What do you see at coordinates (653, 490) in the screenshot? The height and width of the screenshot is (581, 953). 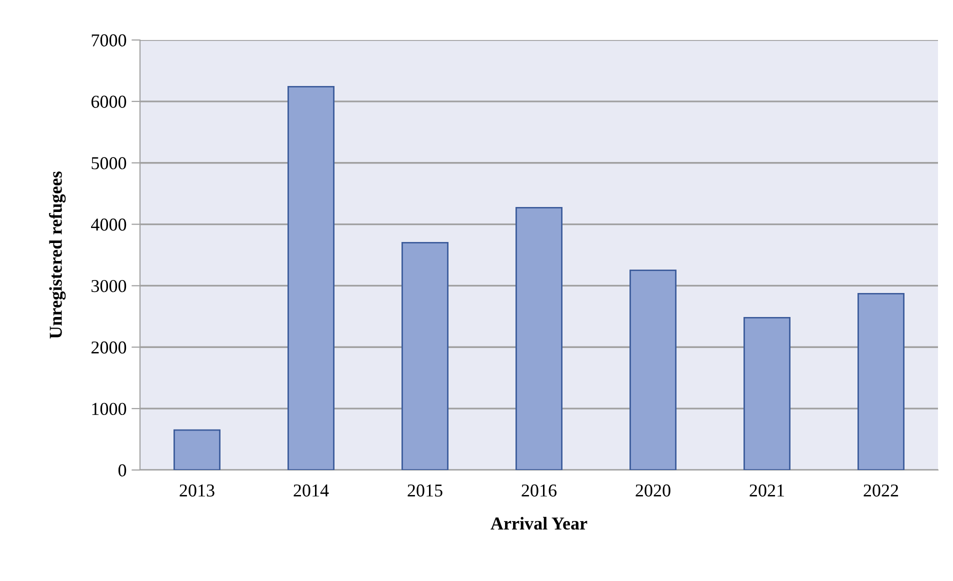 I see `x-tick-label: 2020` at bounding box center [653, 490].